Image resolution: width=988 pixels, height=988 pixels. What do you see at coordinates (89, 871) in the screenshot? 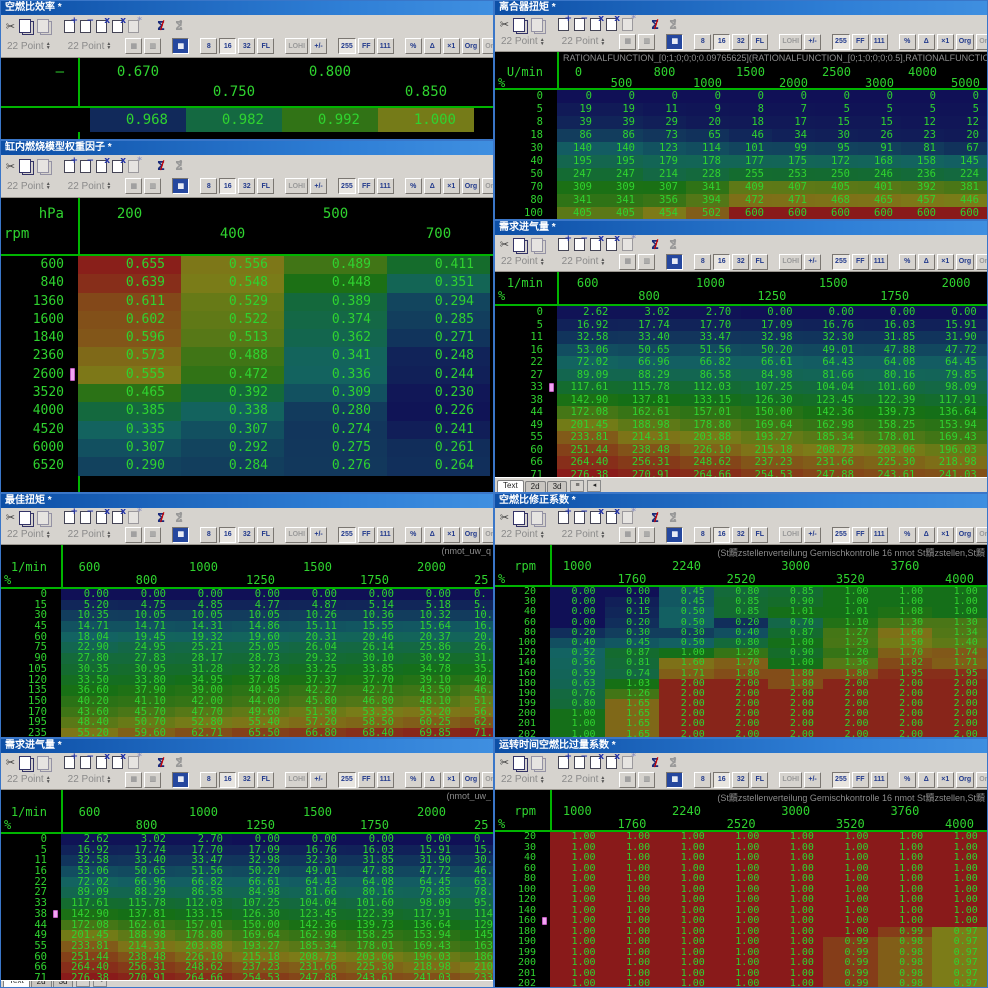
I see `map-cell: 53.06` at bounding box center [89, 871].